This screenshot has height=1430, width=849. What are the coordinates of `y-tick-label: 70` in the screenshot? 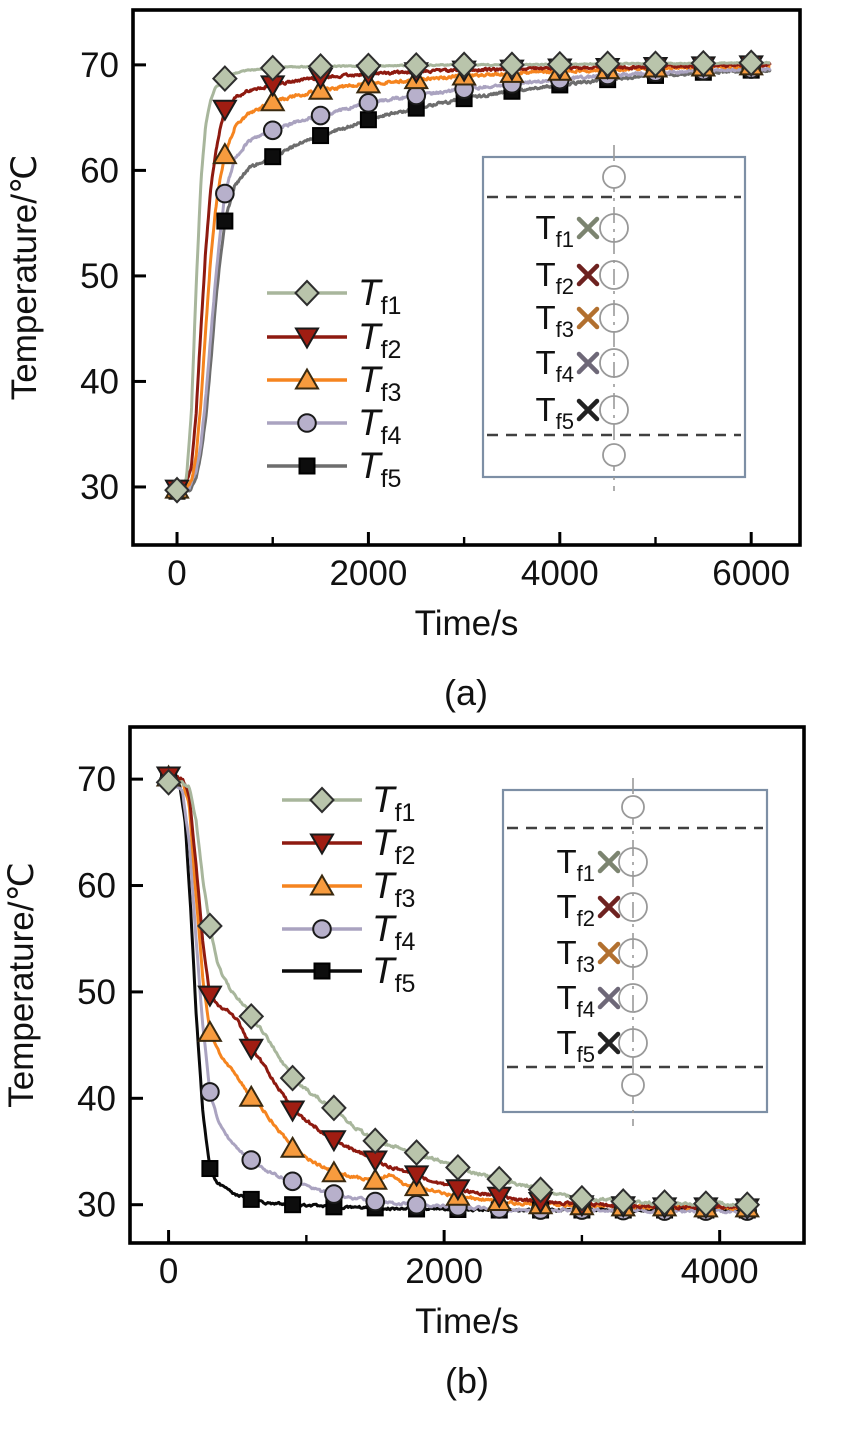 It's located at (96, 779).